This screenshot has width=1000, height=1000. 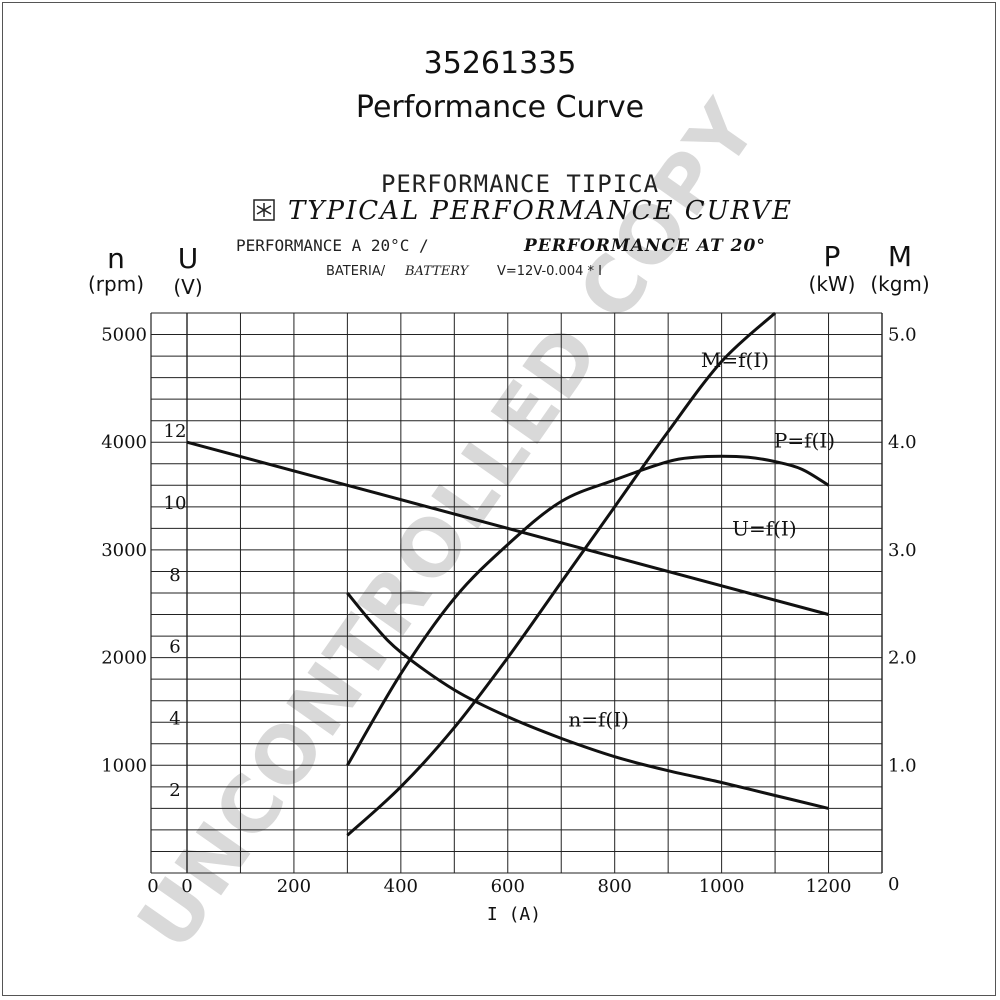 What do you see at coordinates (175, 503) in the screenshot?
I see `u-tick-label: 10` at bounding box center [175, 503].